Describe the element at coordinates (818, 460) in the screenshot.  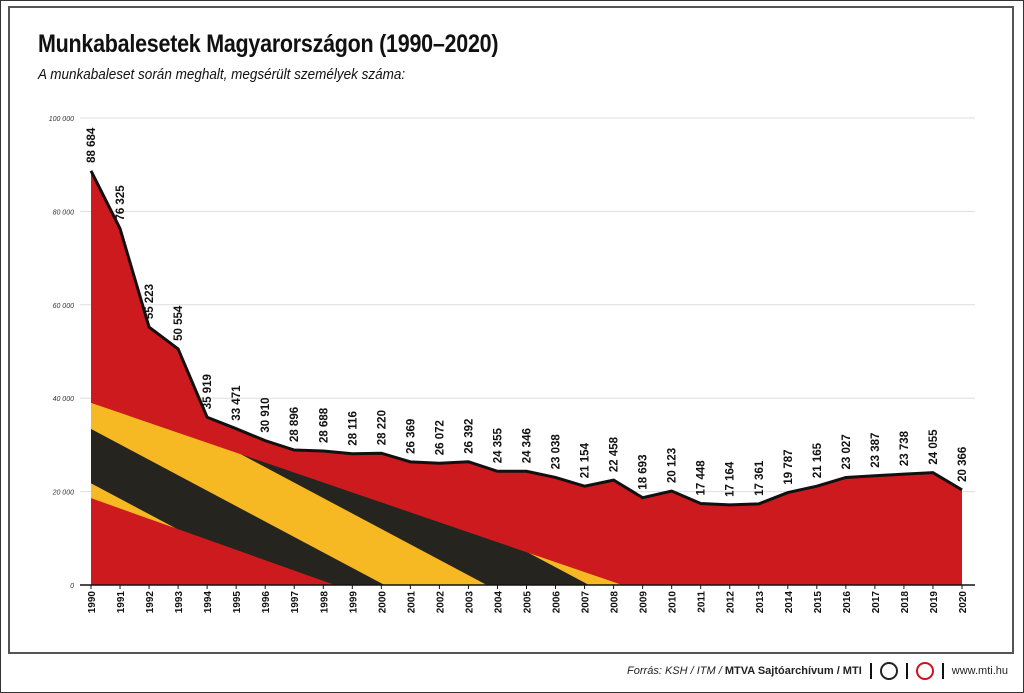
I see `data-label: 21 165` at that location.